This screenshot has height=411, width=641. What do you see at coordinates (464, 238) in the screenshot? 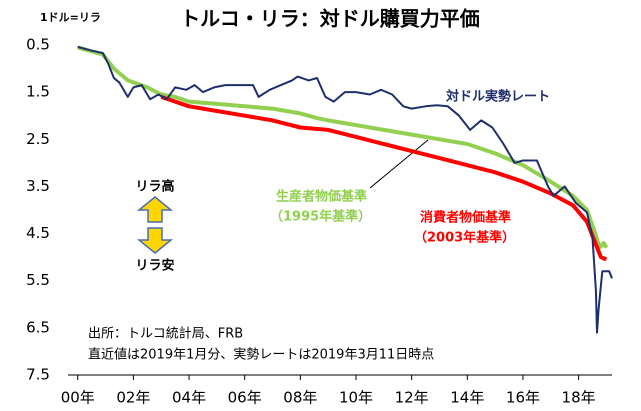
I see `series-sublabel: （2003年基準）` at bounding box center [464, 238].